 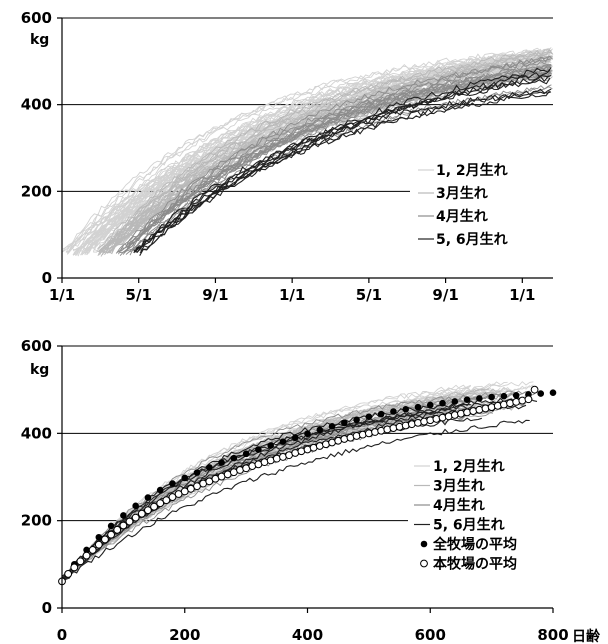 What do you see at coordinates (62, 295) in the screenshot?
I see `top-x-tick-label: 1/1` at bounding box center [62, 295].